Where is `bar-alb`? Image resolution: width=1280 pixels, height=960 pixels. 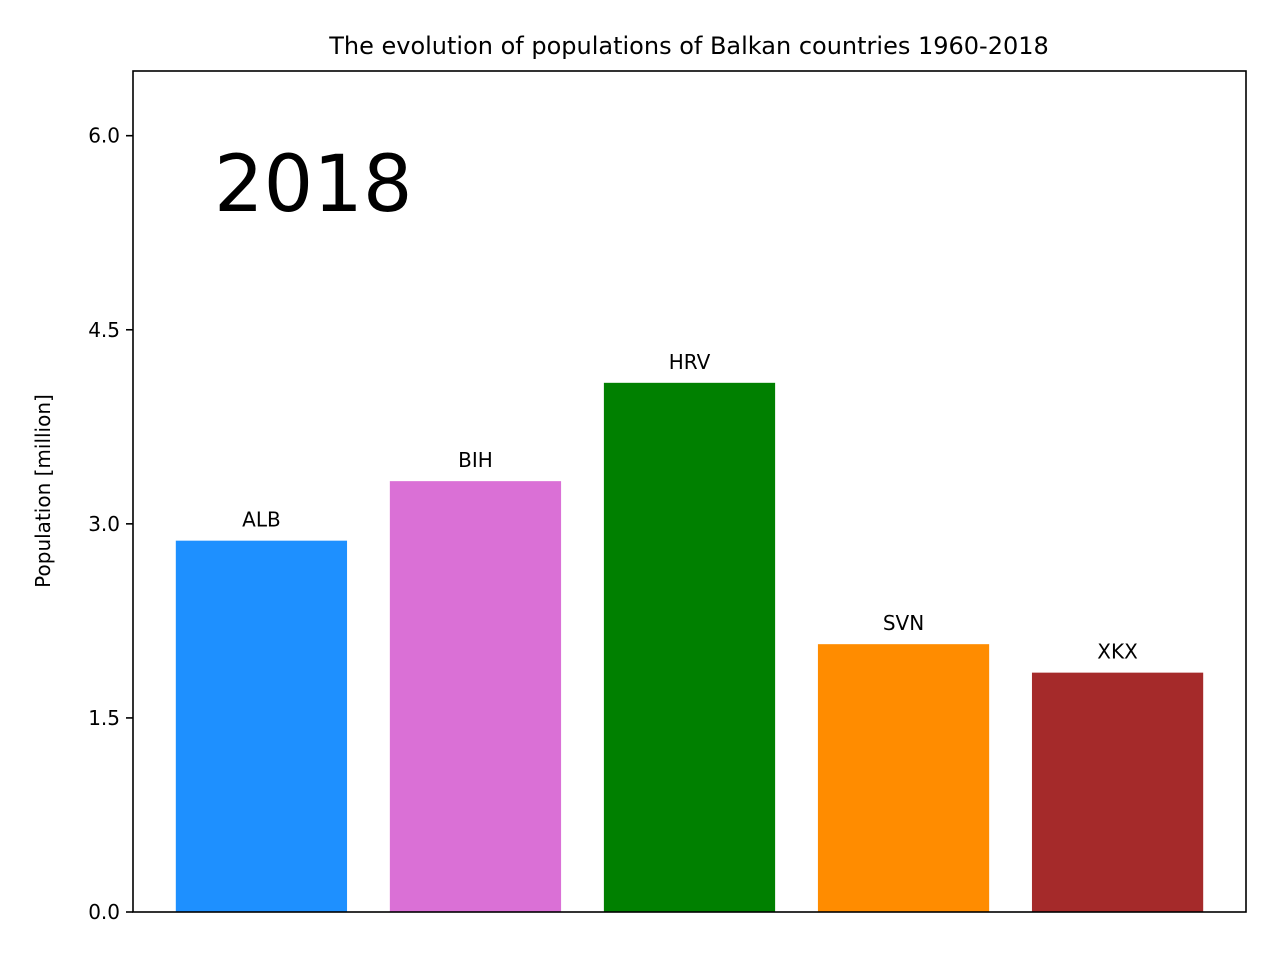
bar-alb is located at coordinates (261, 726).